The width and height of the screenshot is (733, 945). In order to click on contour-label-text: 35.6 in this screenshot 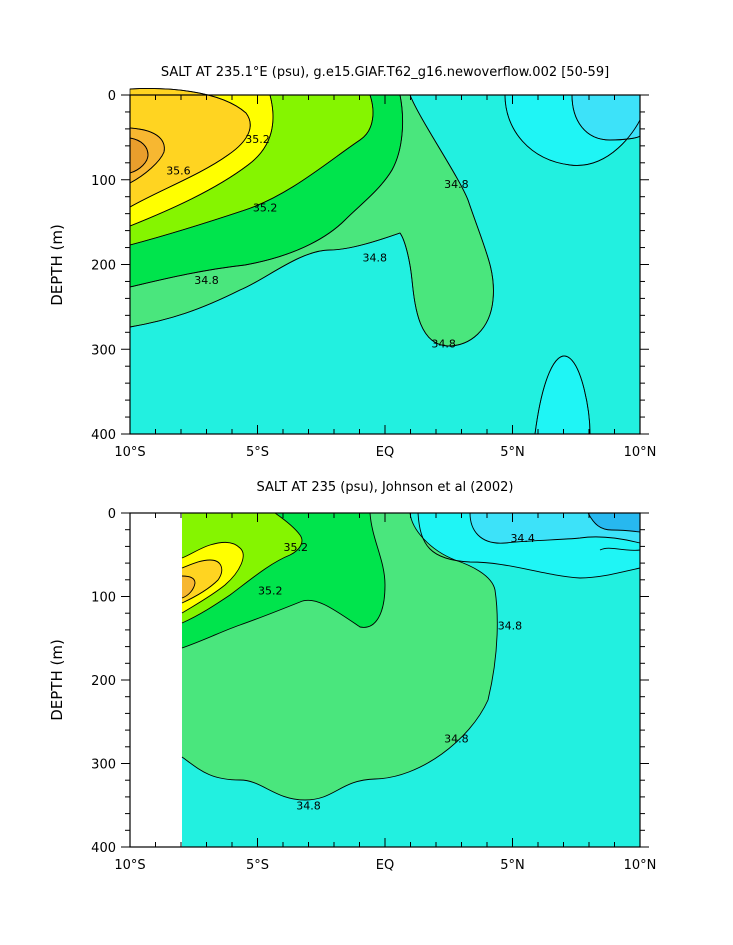, I will do `click(178, 170)`.